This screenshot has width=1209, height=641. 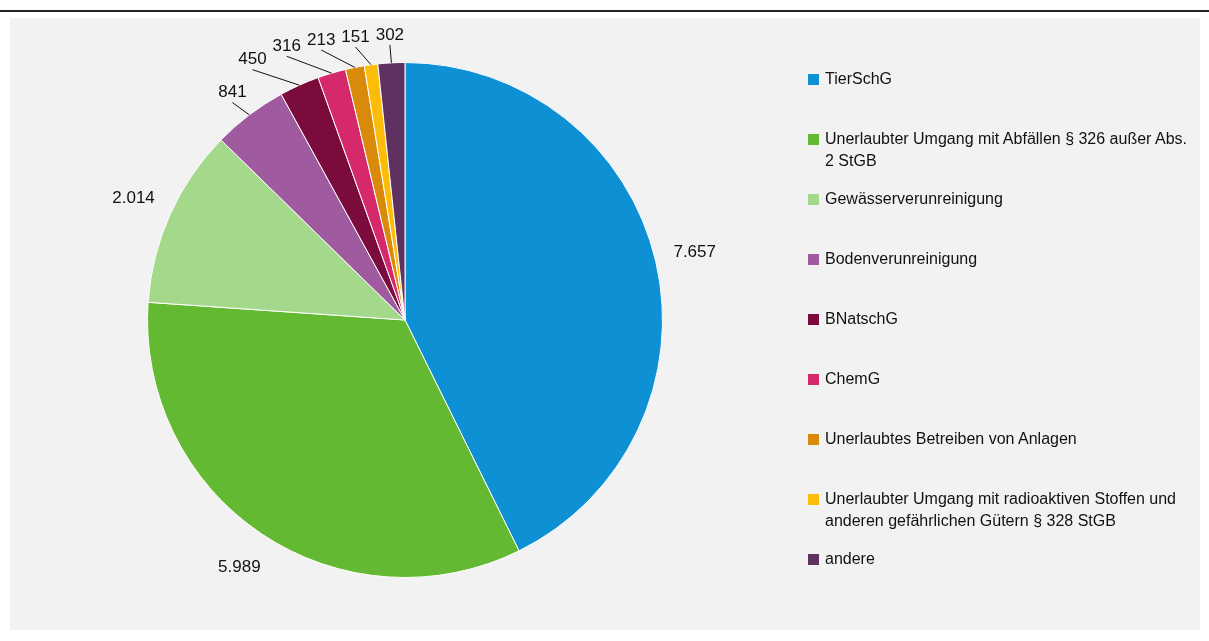 I want to click on legend-label: Unerlaubter Umgang mit radioaktiven Stoffen und anderen gefährlichen Gütern § 328 StGB, so click(x=1001, y=510).